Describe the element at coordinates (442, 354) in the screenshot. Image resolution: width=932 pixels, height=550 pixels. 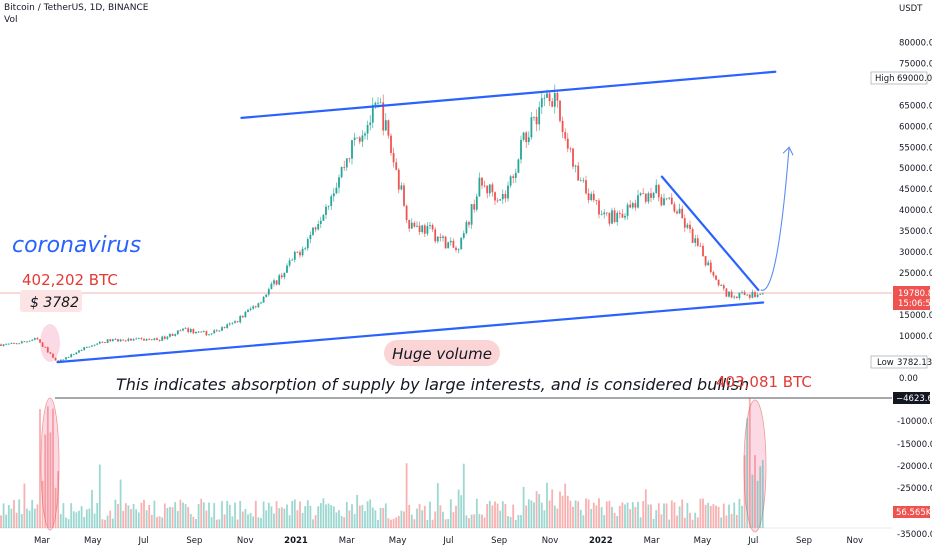
I see `annotation-huge-volume: Huge volume` at that location.